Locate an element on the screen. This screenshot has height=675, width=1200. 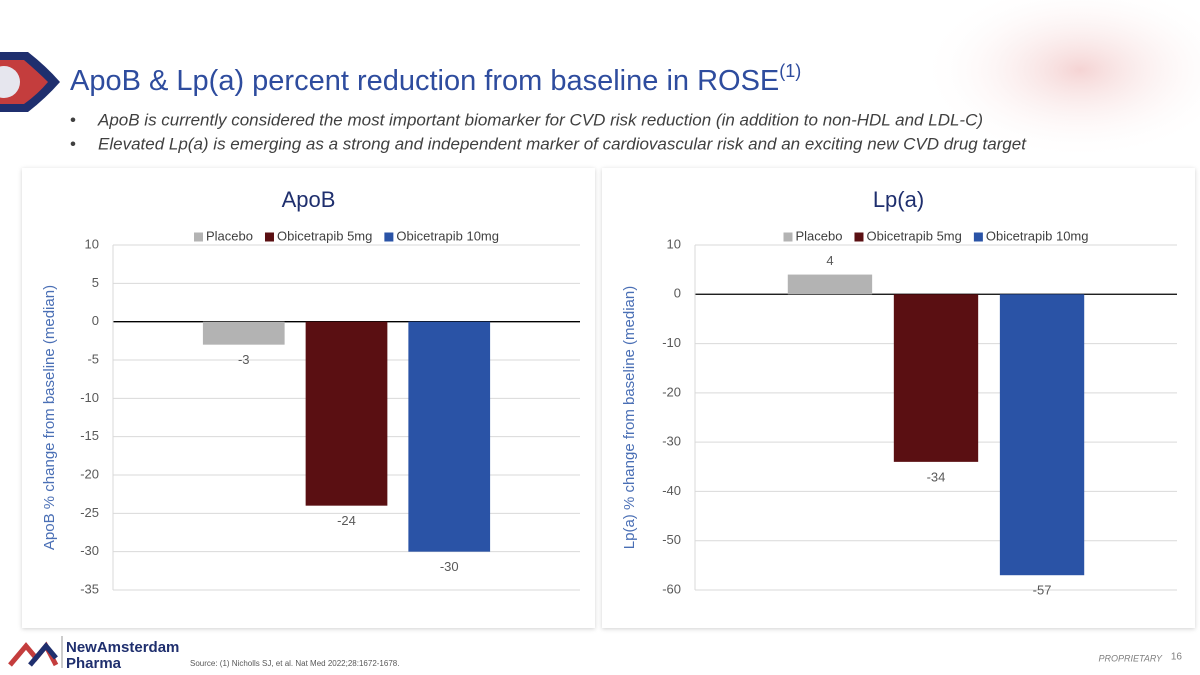
logo-mark is located at coordinates (43, 654).